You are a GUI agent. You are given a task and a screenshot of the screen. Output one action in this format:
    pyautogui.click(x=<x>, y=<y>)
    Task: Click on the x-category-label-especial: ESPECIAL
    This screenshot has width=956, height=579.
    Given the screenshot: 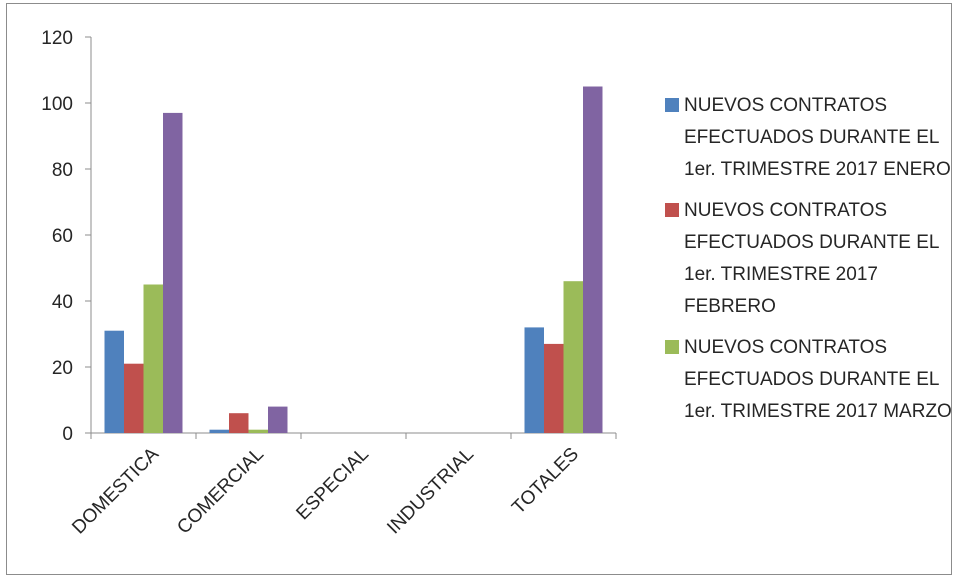 What is the action you would take?
    pyautogui.click(x=332, y=484)
    